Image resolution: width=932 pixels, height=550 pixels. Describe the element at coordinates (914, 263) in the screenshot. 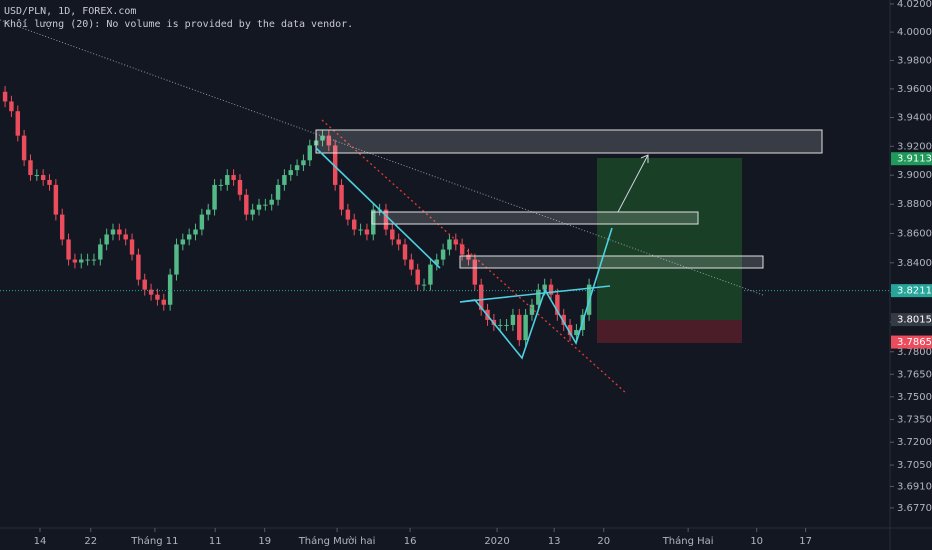

I see `y-tick-label: 3.84000` at that location.